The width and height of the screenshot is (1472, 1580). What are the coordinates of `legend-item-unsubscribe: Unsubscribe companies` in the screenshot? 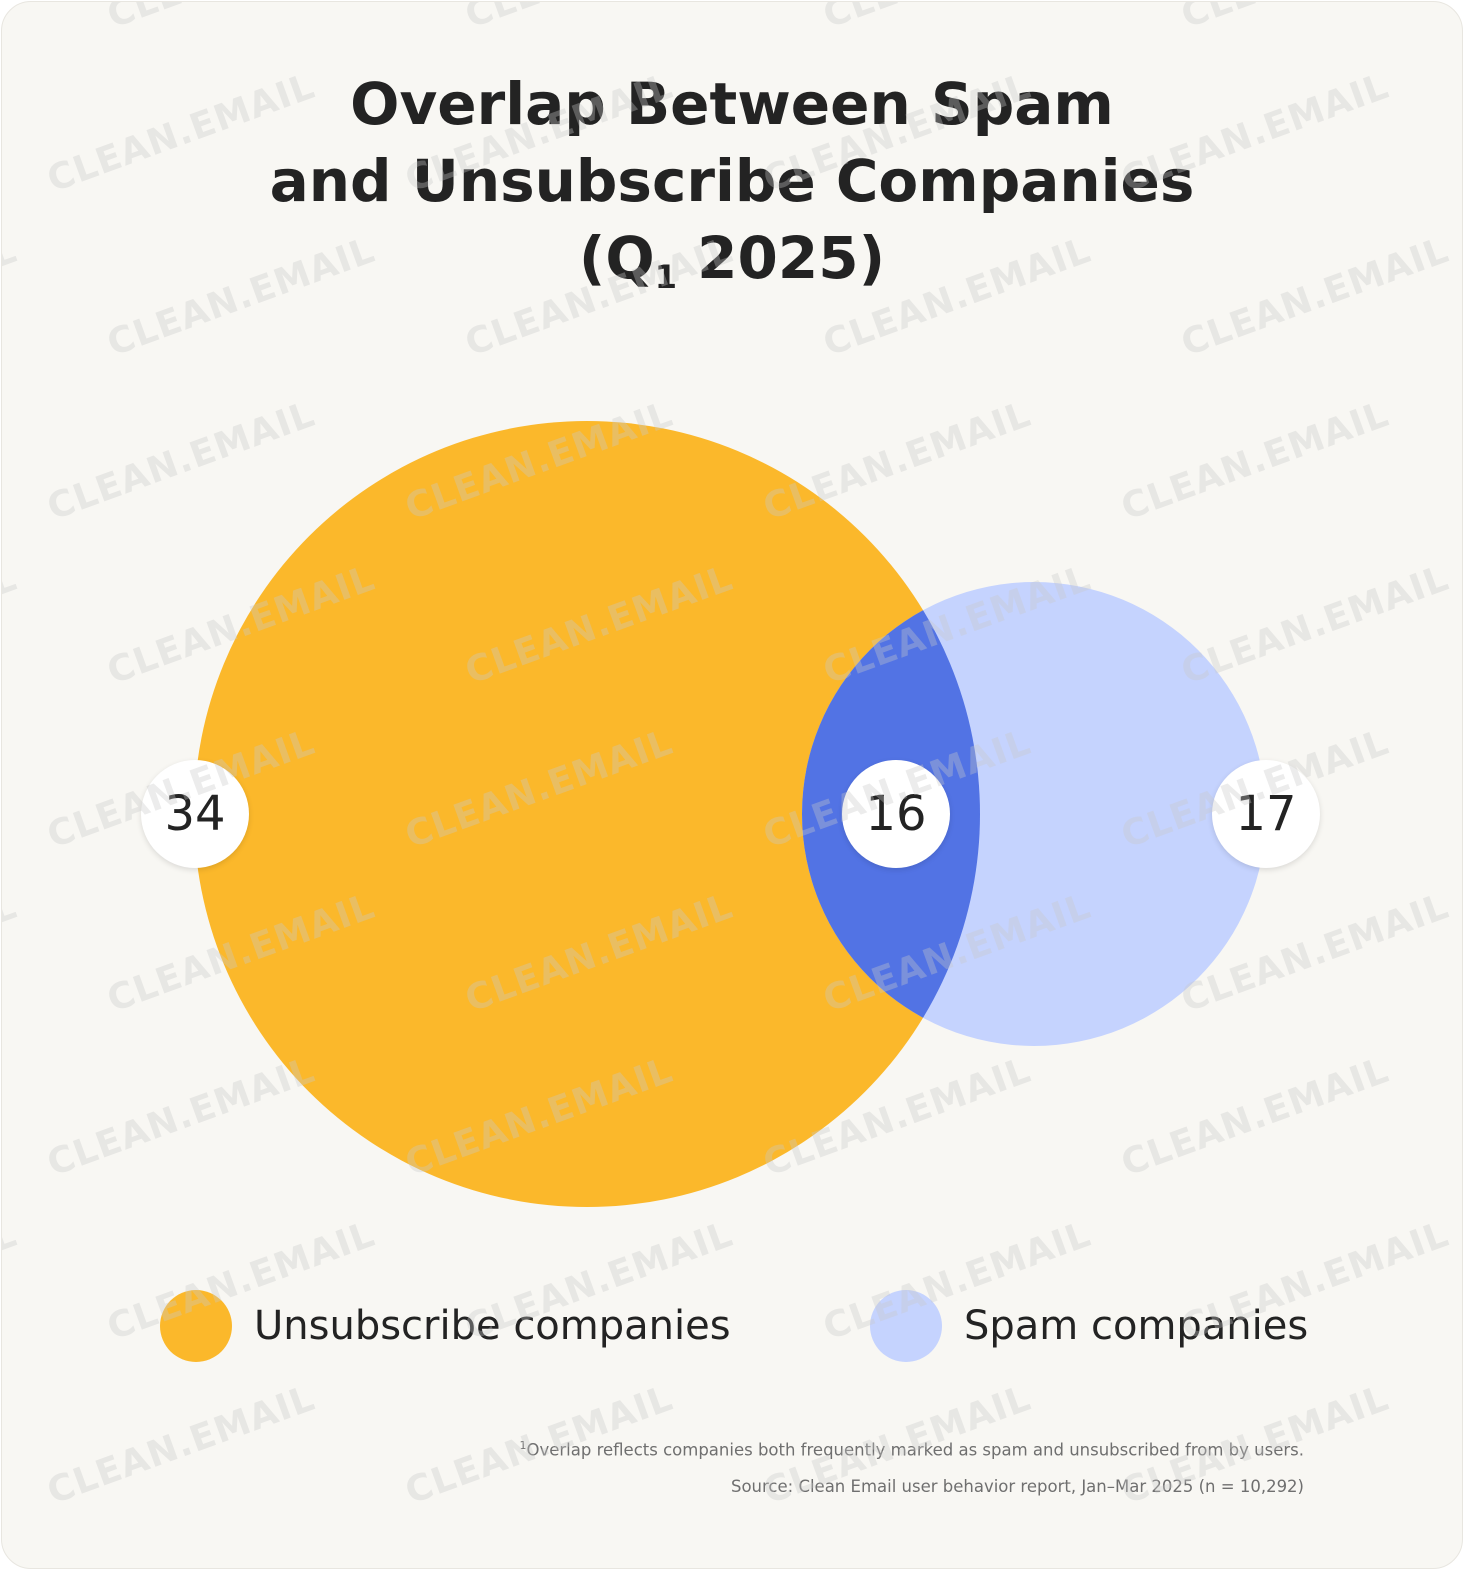 It's located at (445, 1326).